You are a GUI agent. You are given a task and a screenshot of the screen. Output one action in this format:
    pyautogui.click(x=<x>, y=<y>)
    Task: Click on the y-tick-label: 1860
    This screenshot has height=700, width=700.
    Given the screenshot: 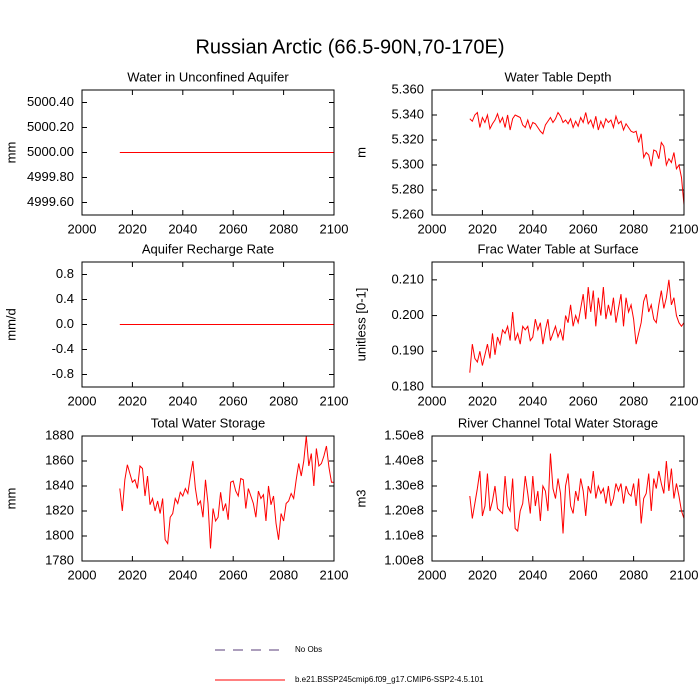 What is the action you would take?
    pyautogui.click(x=59, y=459)
    